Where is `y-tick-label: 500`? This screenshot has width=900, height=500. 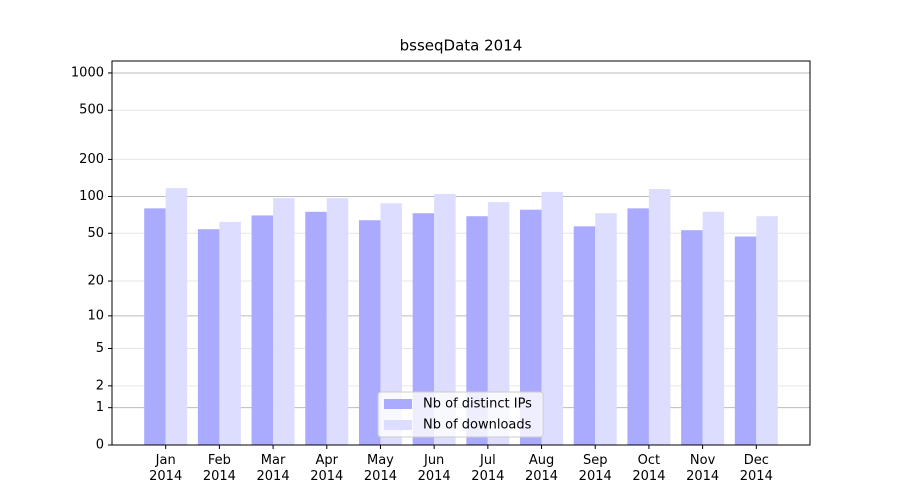 y-tick-label: 500 is located at coordinates (91, 110).